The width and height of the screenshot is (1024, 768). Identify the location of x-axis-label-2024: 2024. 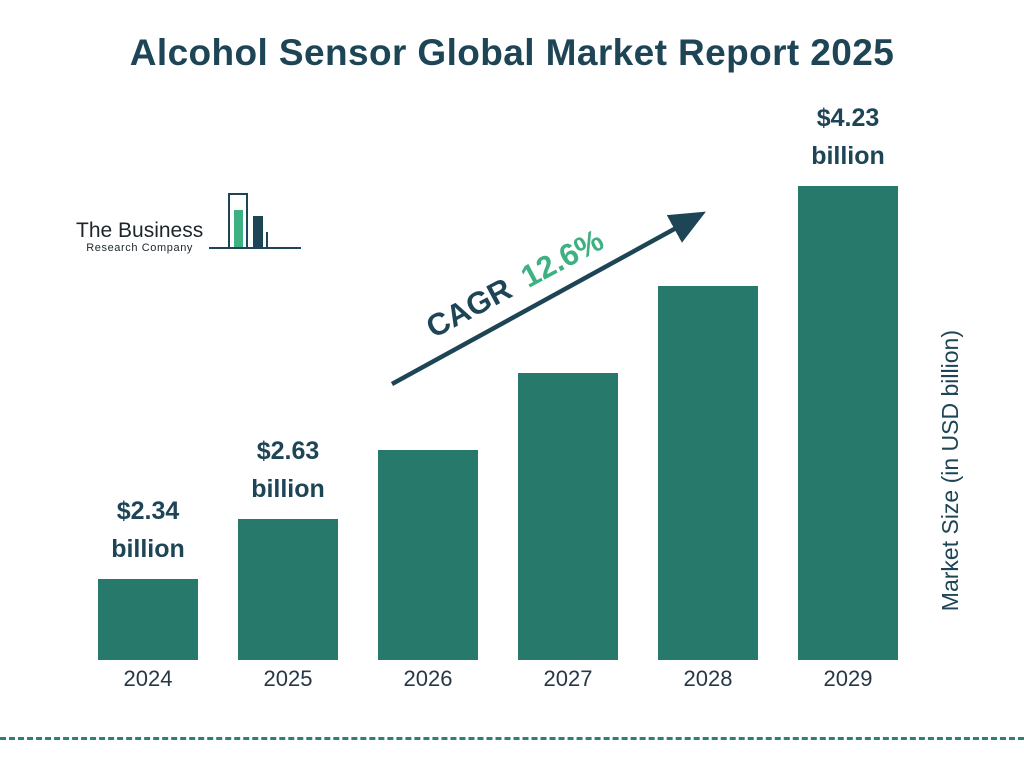
(148, 678).